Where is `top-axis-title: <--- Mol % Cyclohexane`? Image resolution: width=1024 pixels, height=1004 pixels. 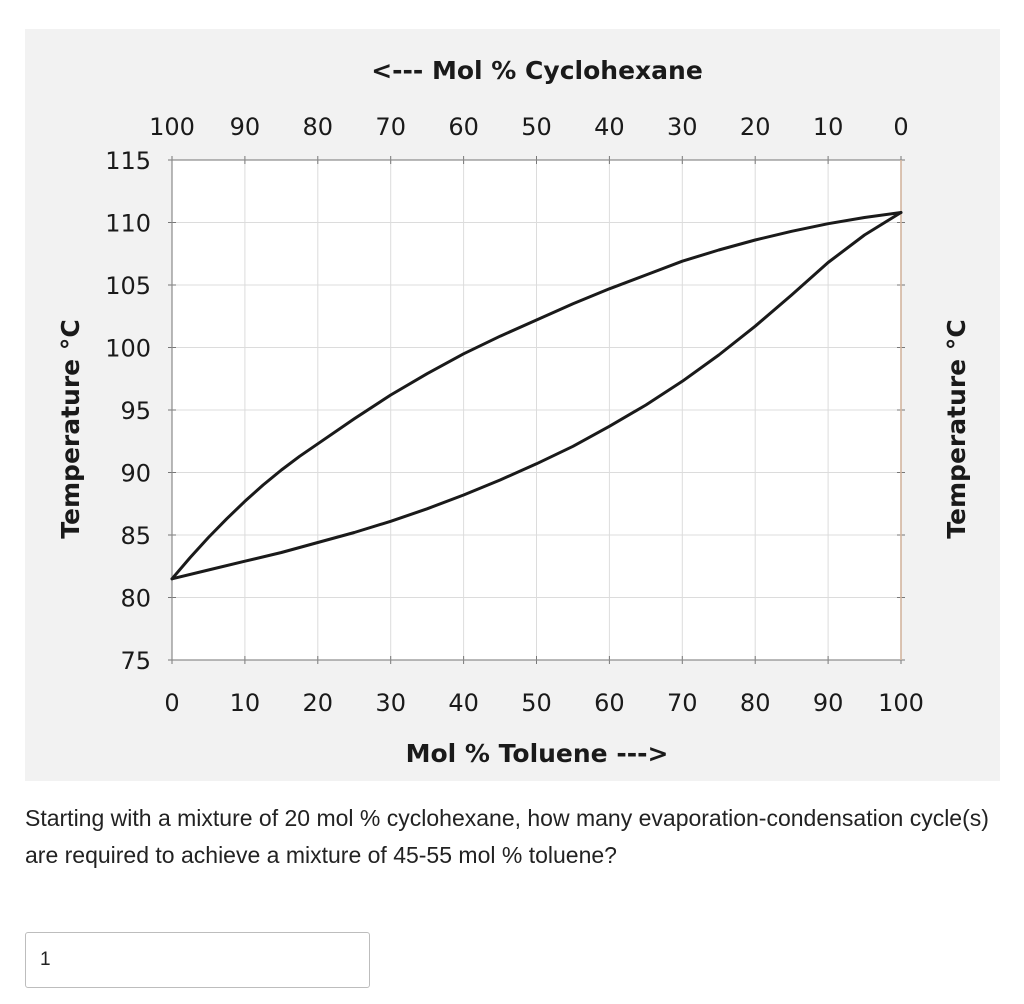 top-axis-title: <--- Mol % Cyclohexane is located at coordinates (537, 70).